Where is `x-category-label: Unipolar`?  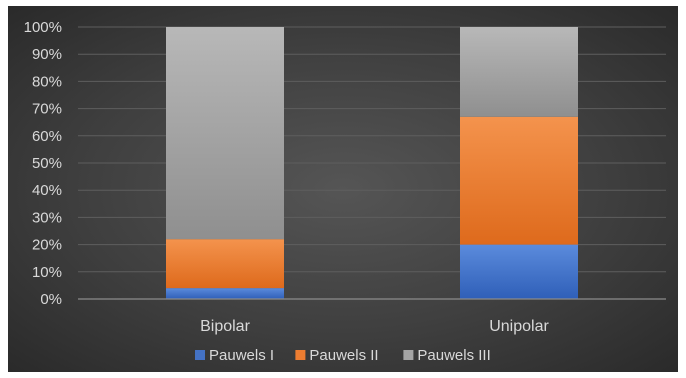 x-category-label: Unipolar is located at coordinates (519, 326).